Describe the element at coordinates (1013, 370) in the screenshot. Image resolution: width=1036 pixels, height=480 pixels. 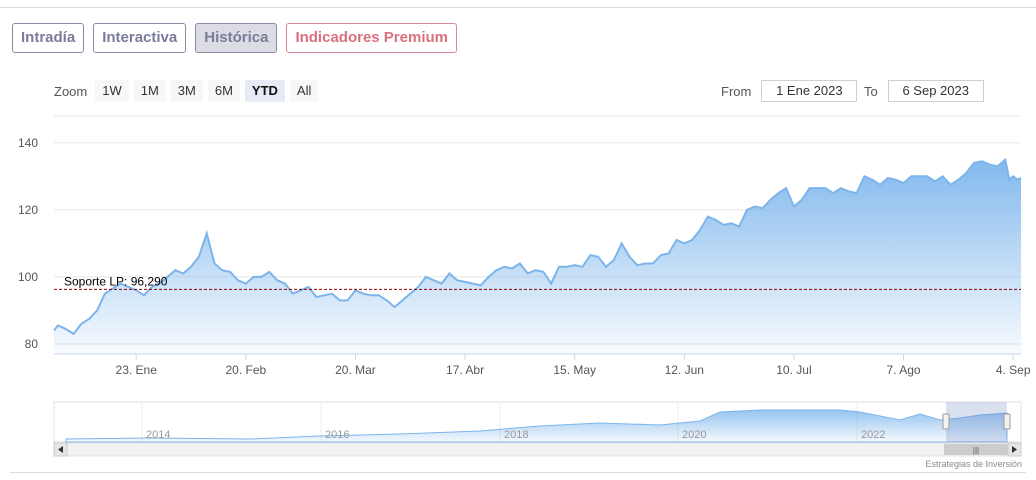
I see `x-tick-label: 4. Sep` at that location.